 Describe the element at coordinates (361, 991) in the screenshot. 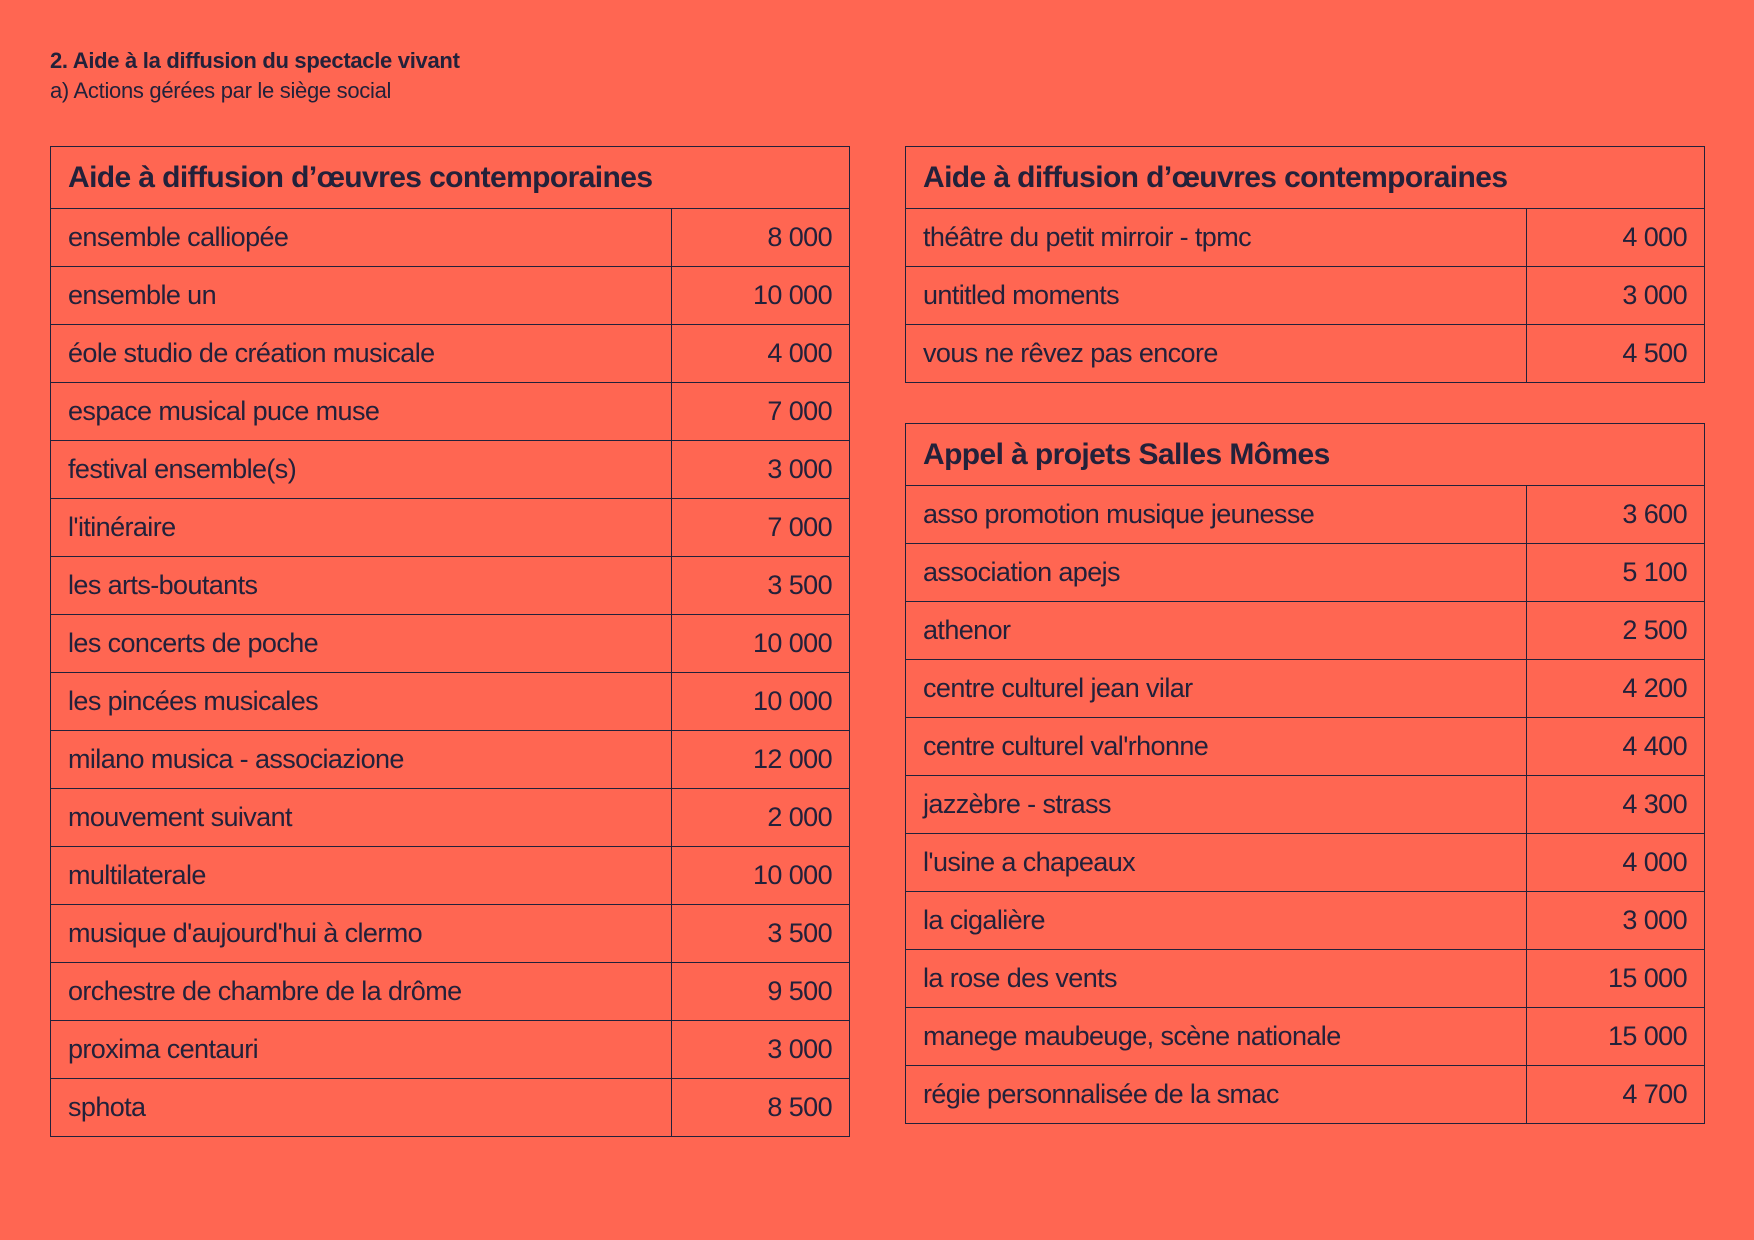

I see `beneficiary-name: orchestre de chambre de la drôme` at that location.